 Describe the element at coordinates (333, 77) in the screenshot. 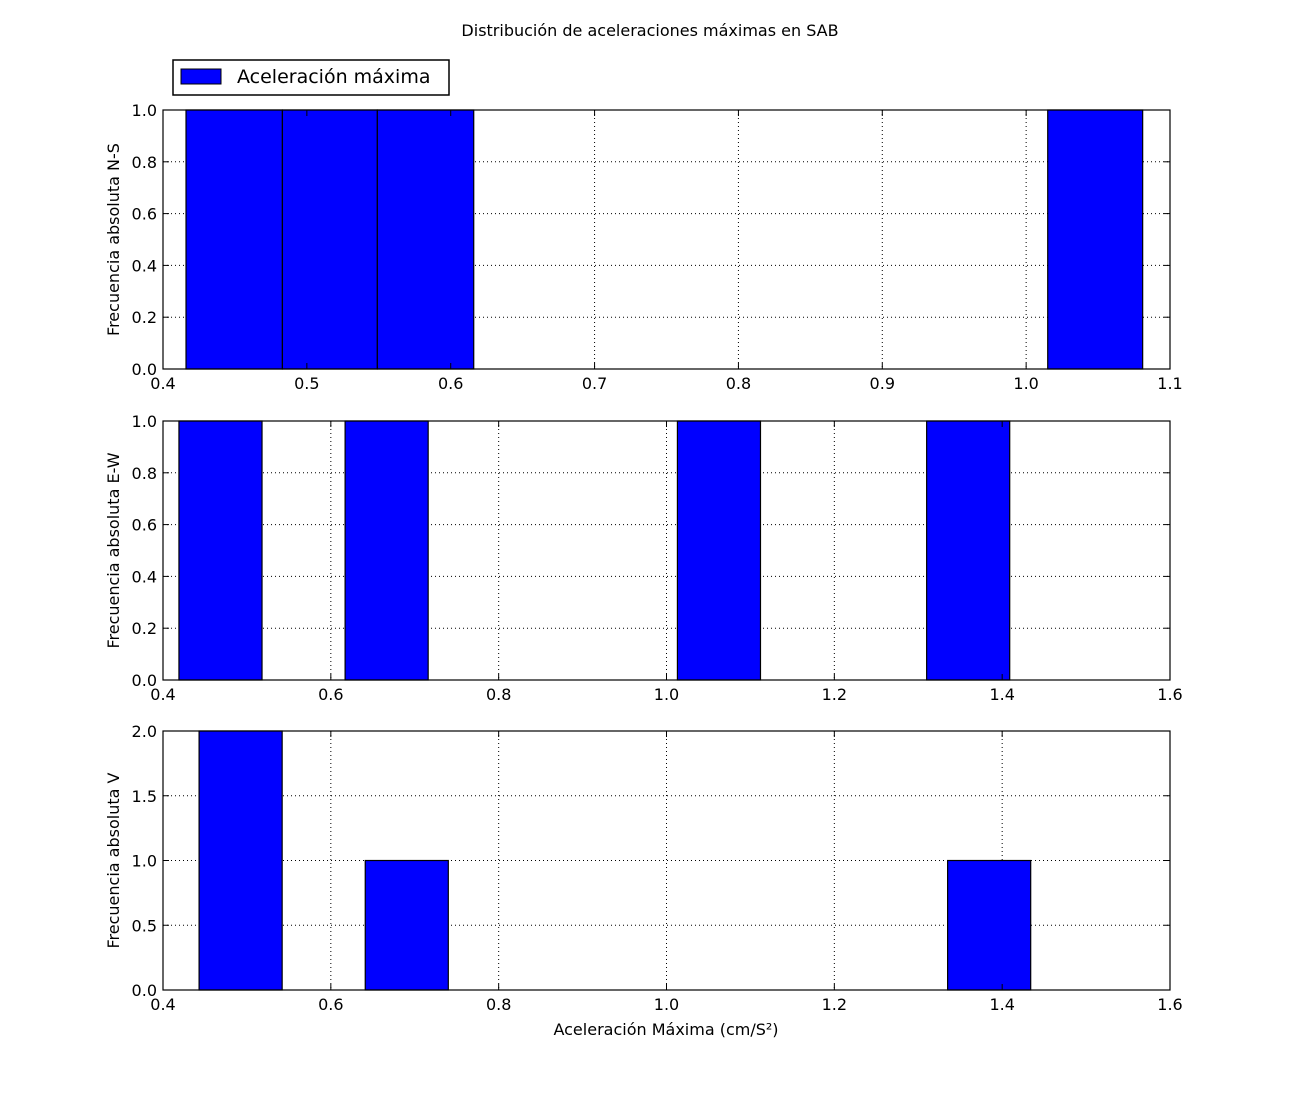

I see `legend-label: Aceleración máxima` at that location.